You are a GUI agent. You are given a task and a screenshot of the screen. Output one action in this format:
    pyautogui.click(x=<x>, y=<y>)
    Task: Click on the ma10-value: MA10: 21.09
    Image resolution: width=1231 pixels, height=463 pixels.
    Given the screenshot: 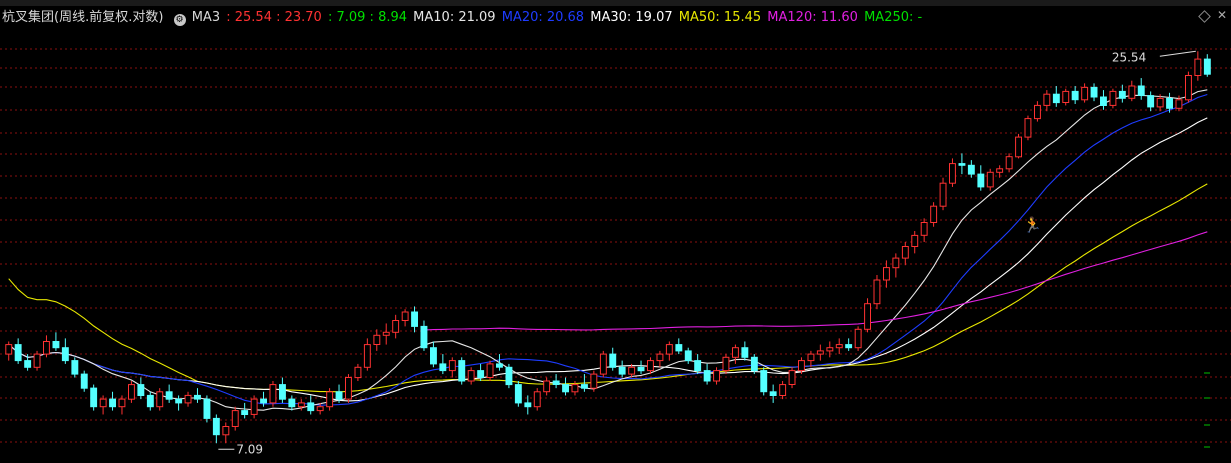 What is the action you would take?
    pyautogui.click(x=454, y=17)
    